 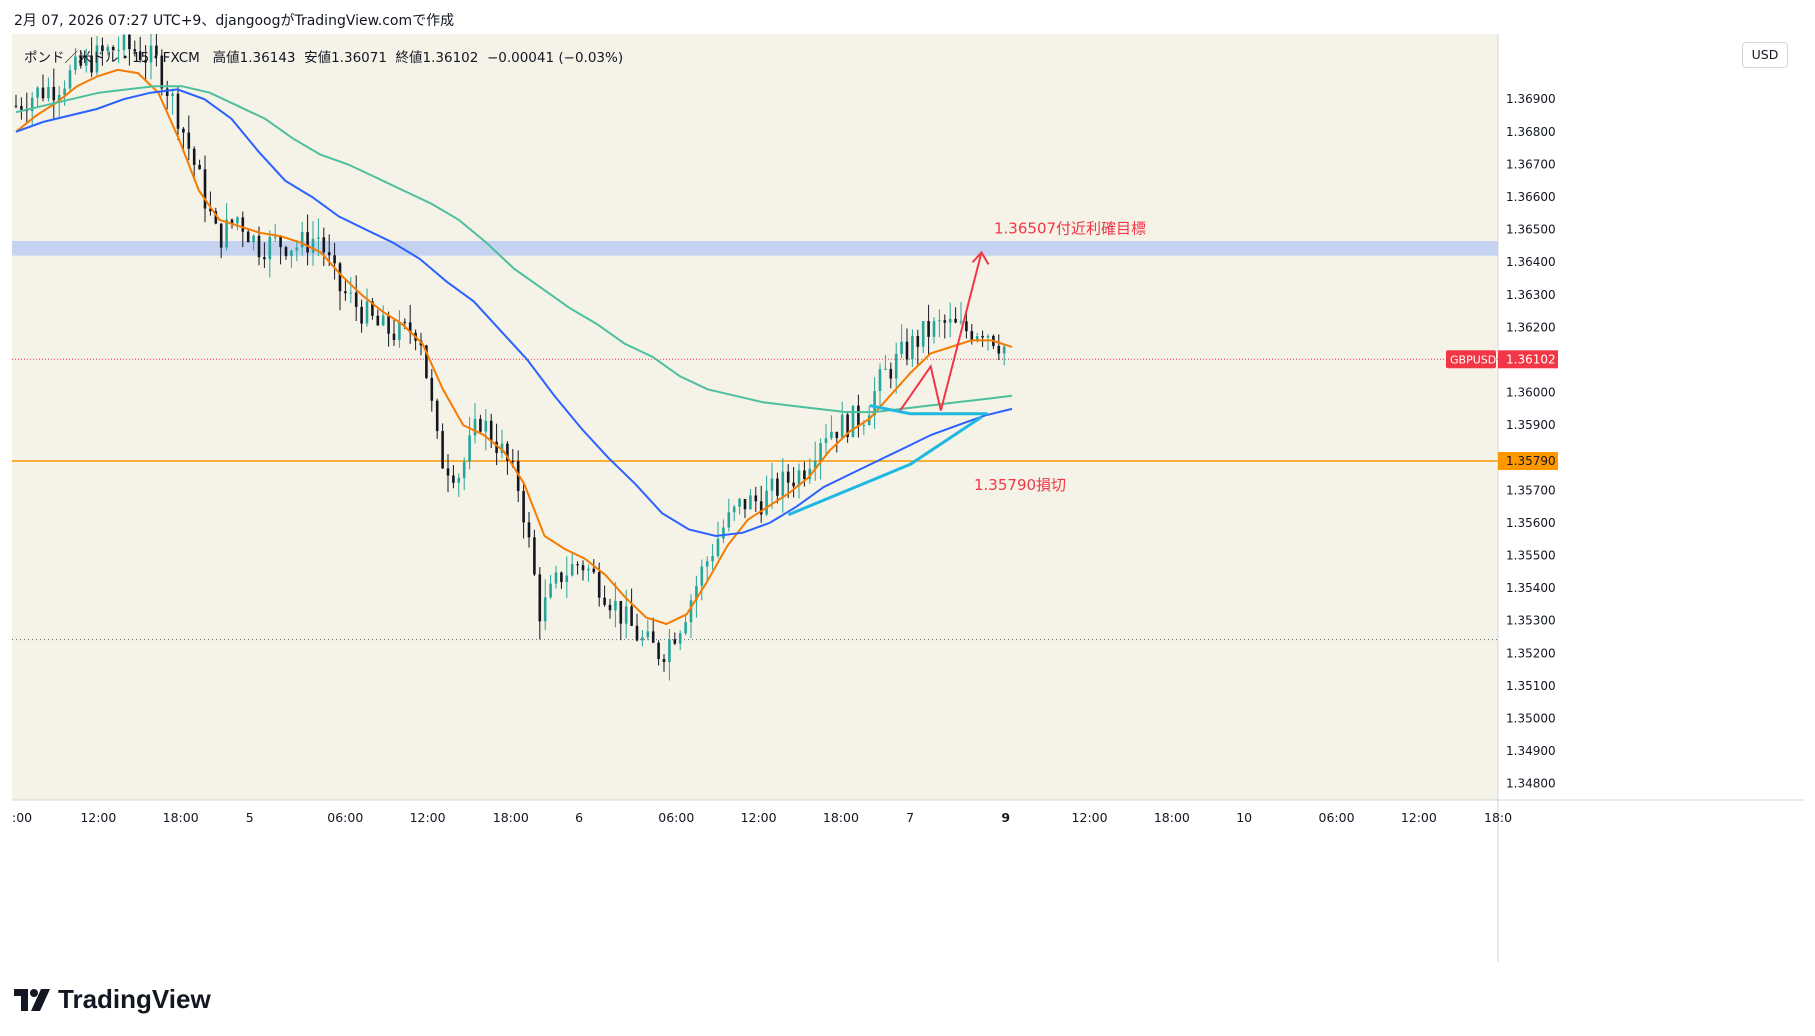 I want to click on tradingview-logo-icon, so click(x=32, y=999).